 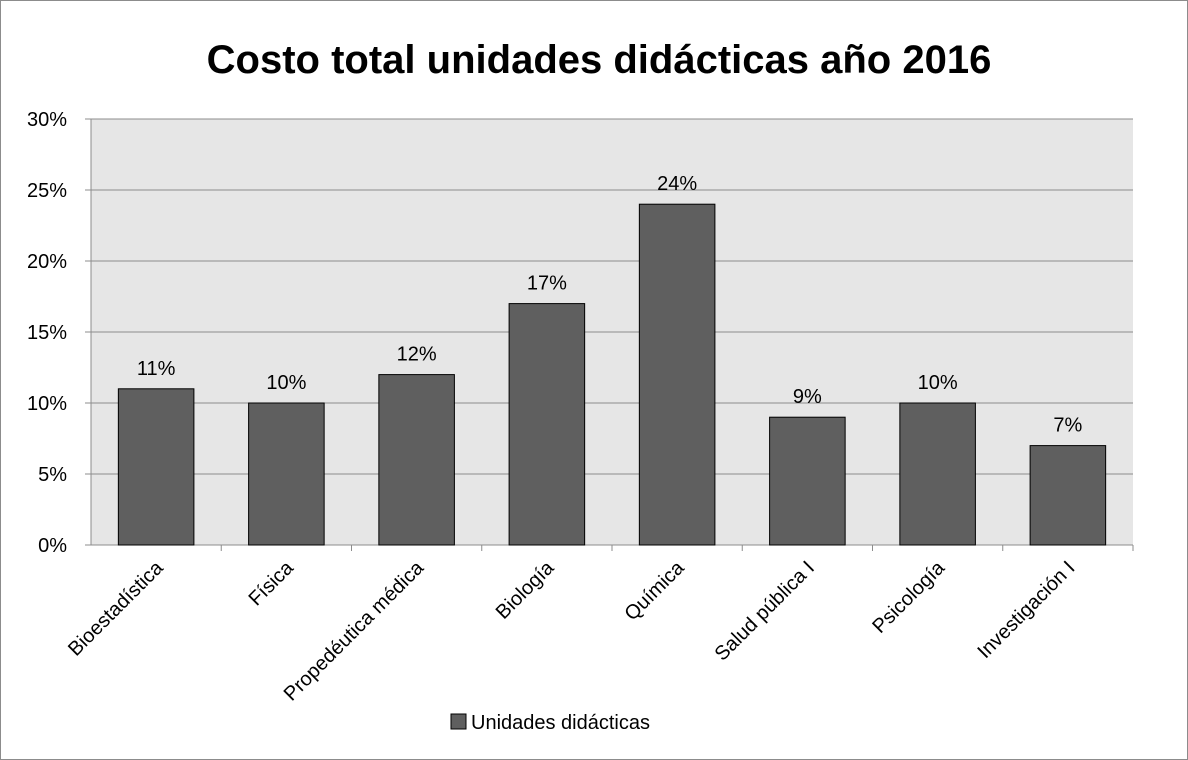 I want to click on data-label: 11%, so click(x=156, y=369).